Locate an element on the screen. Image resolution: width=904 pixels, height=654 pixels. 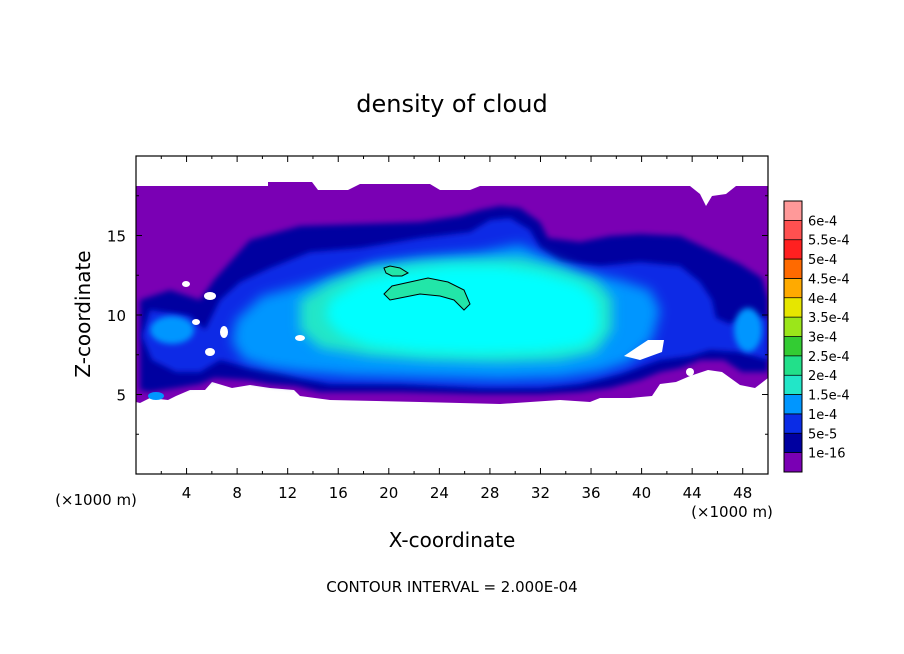
y-tick-label: 5 is located at coordinates (121, 396).